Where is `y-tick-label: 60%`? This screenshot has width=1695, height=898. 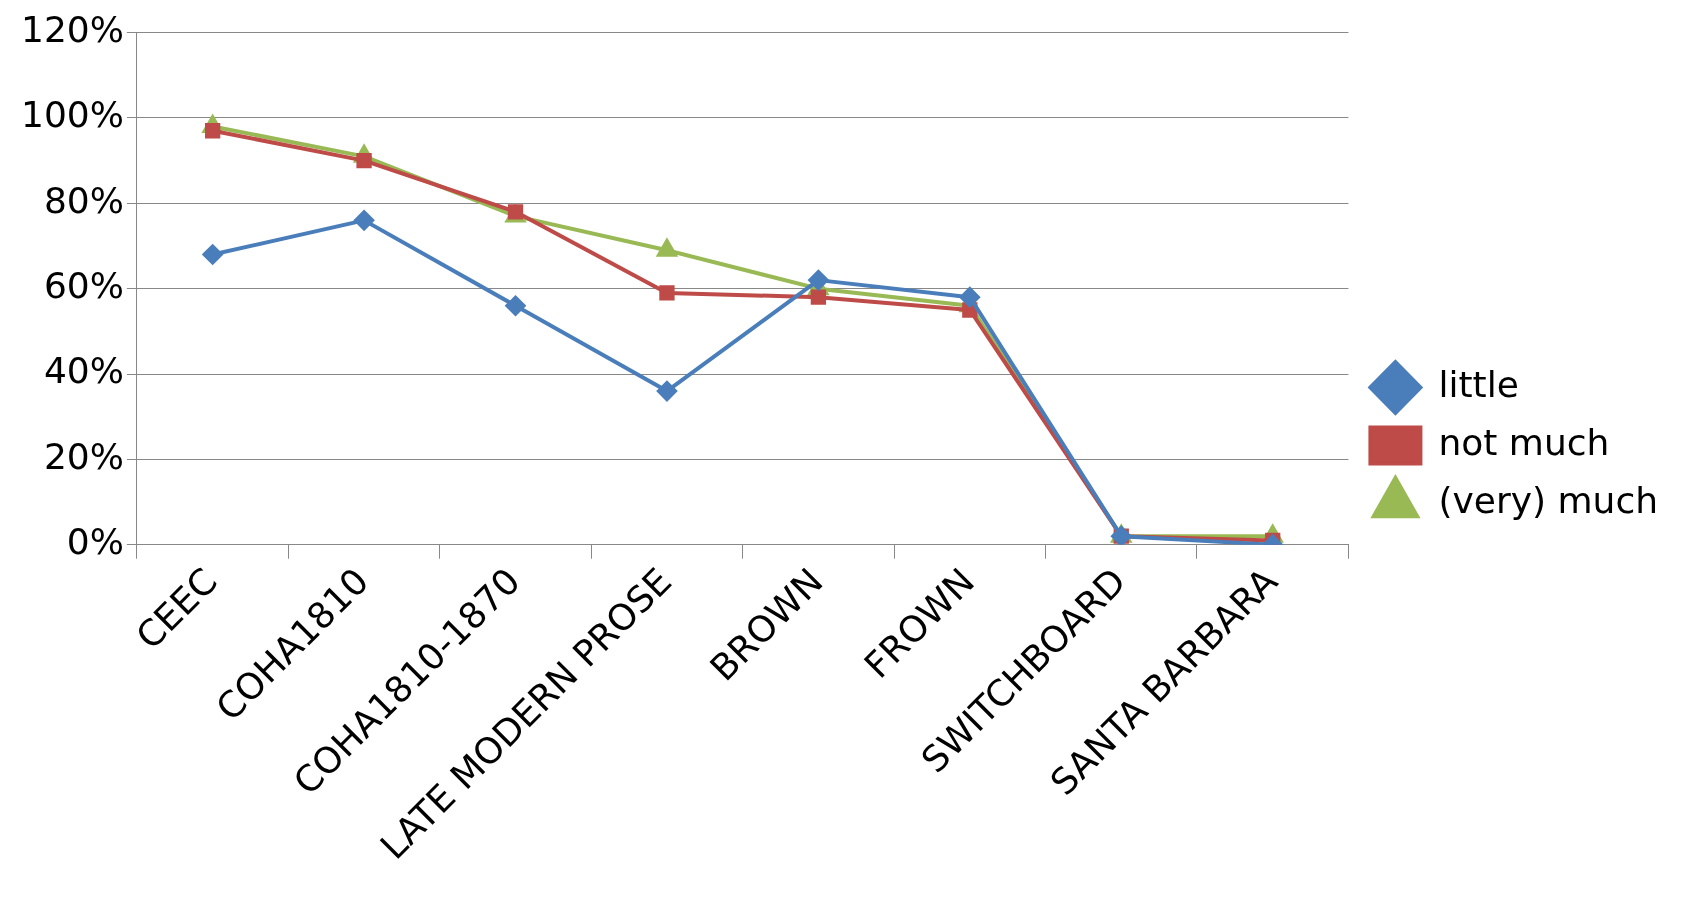 y-tick-label: 60% is located at coordinates (83, 286).